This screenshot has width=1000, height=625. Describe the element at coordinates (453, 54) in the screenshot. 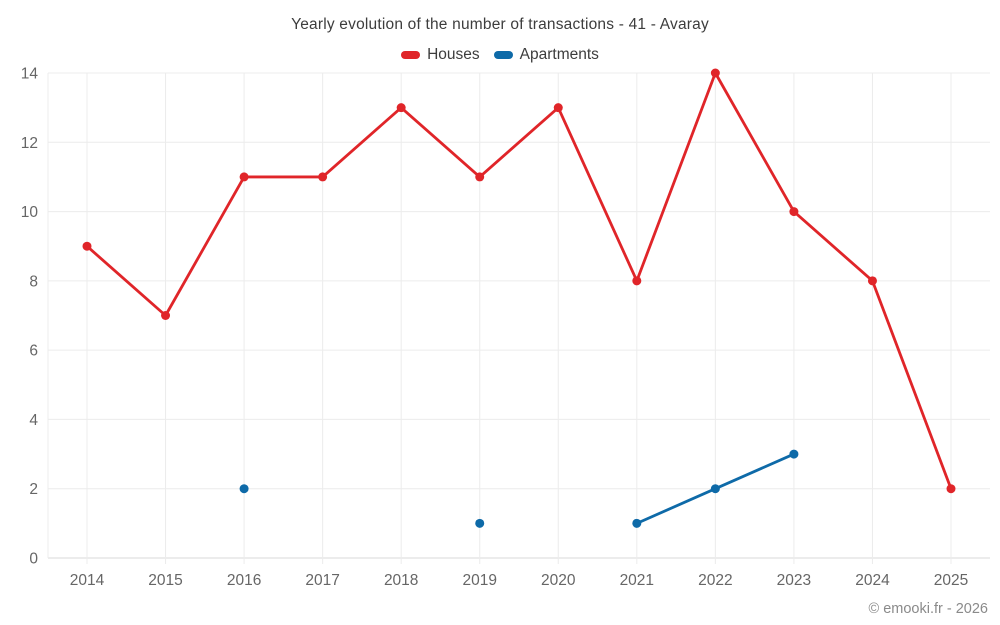

I see `legend-label: Houses` at that location.